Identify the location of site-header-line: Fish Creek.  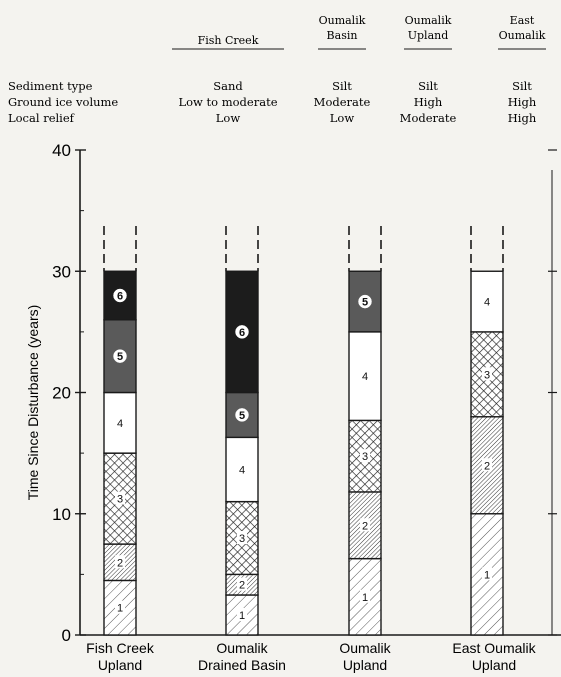
(228, 40).